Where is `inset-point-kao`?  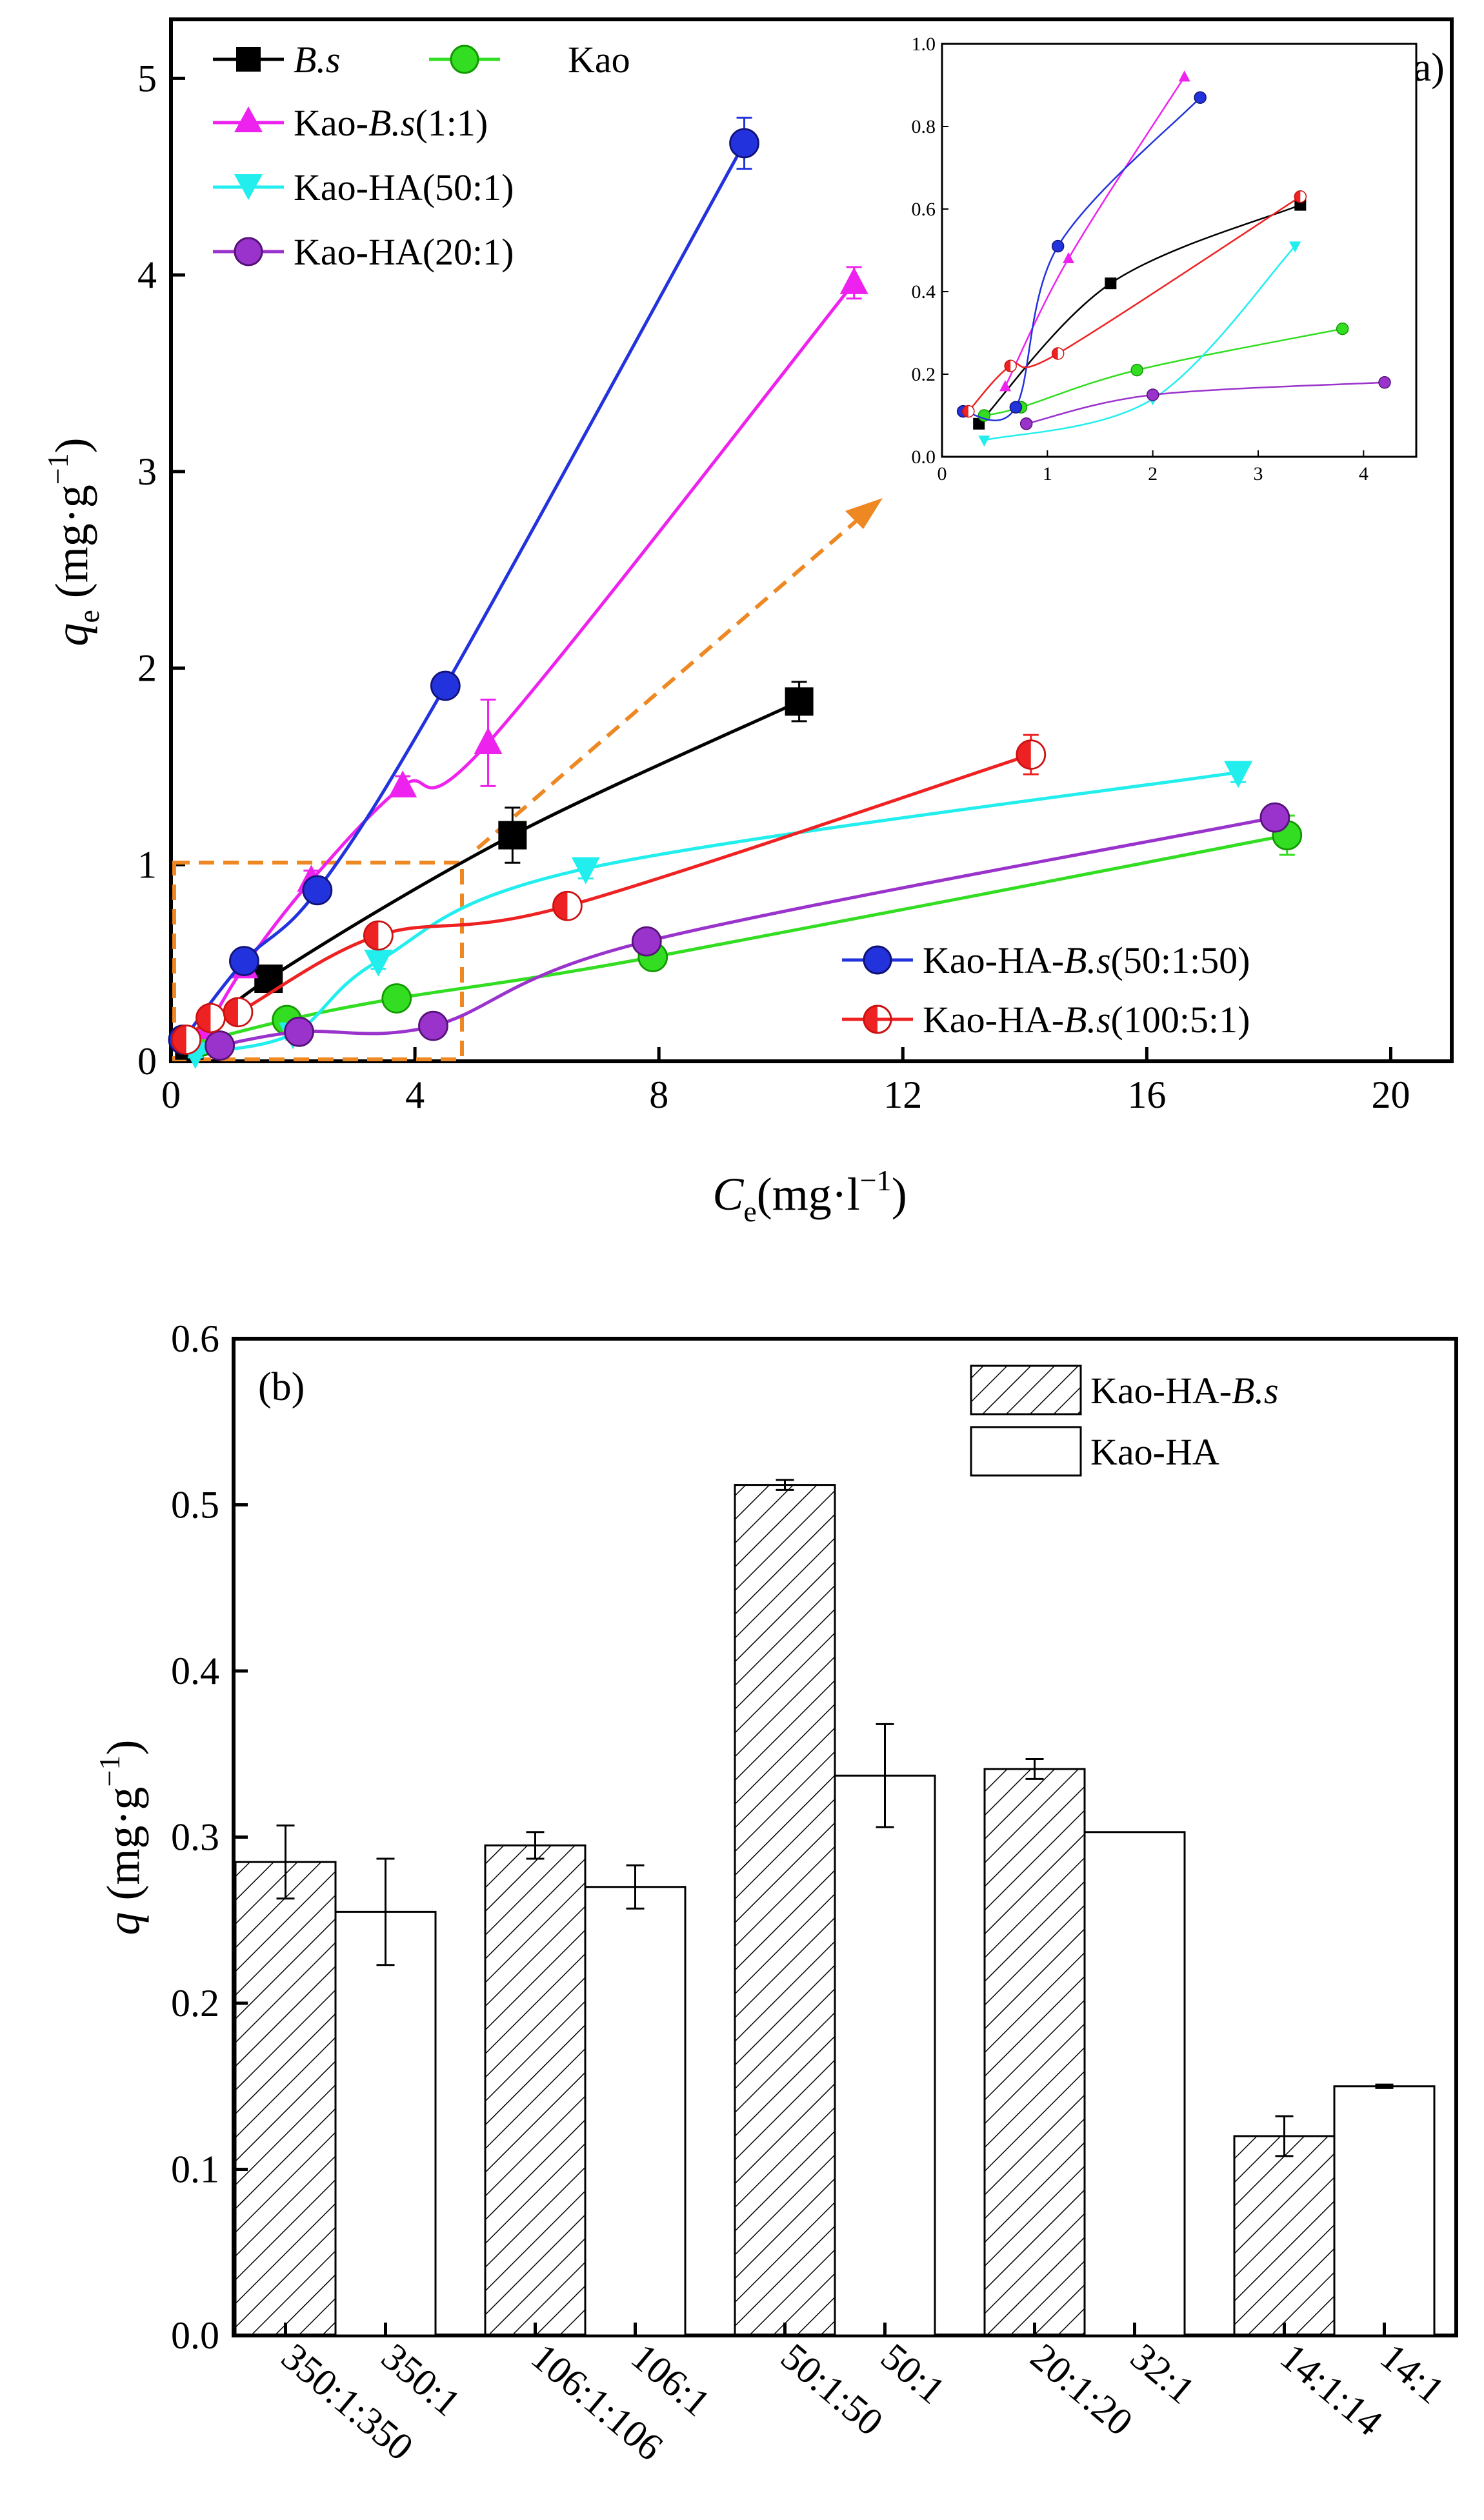 inset-point-kao is located at coordinates (1343, 328).